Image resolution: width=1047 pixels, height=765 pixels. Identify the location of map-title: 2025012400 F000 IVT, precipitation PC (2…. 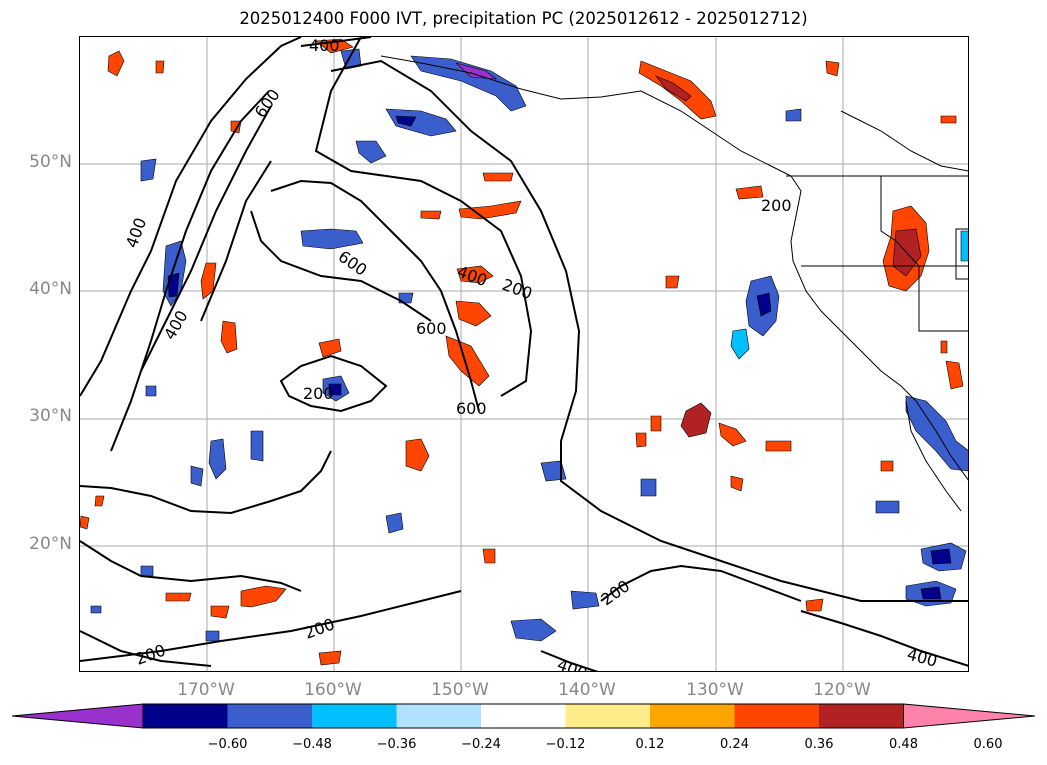
(523, 18).